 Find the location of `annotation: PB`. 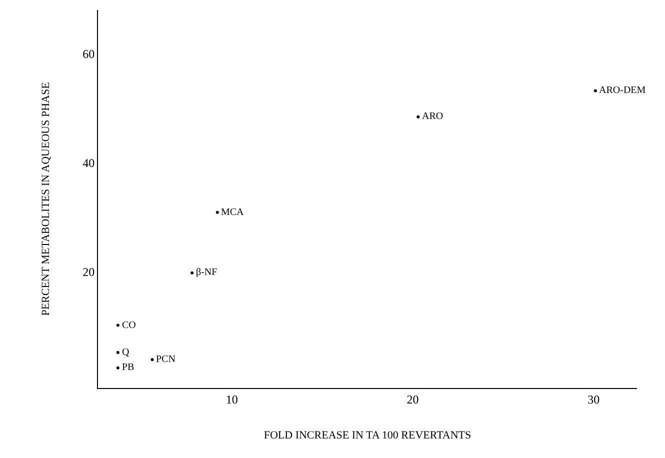

annotation: PB is located at coordinates (128, 367).